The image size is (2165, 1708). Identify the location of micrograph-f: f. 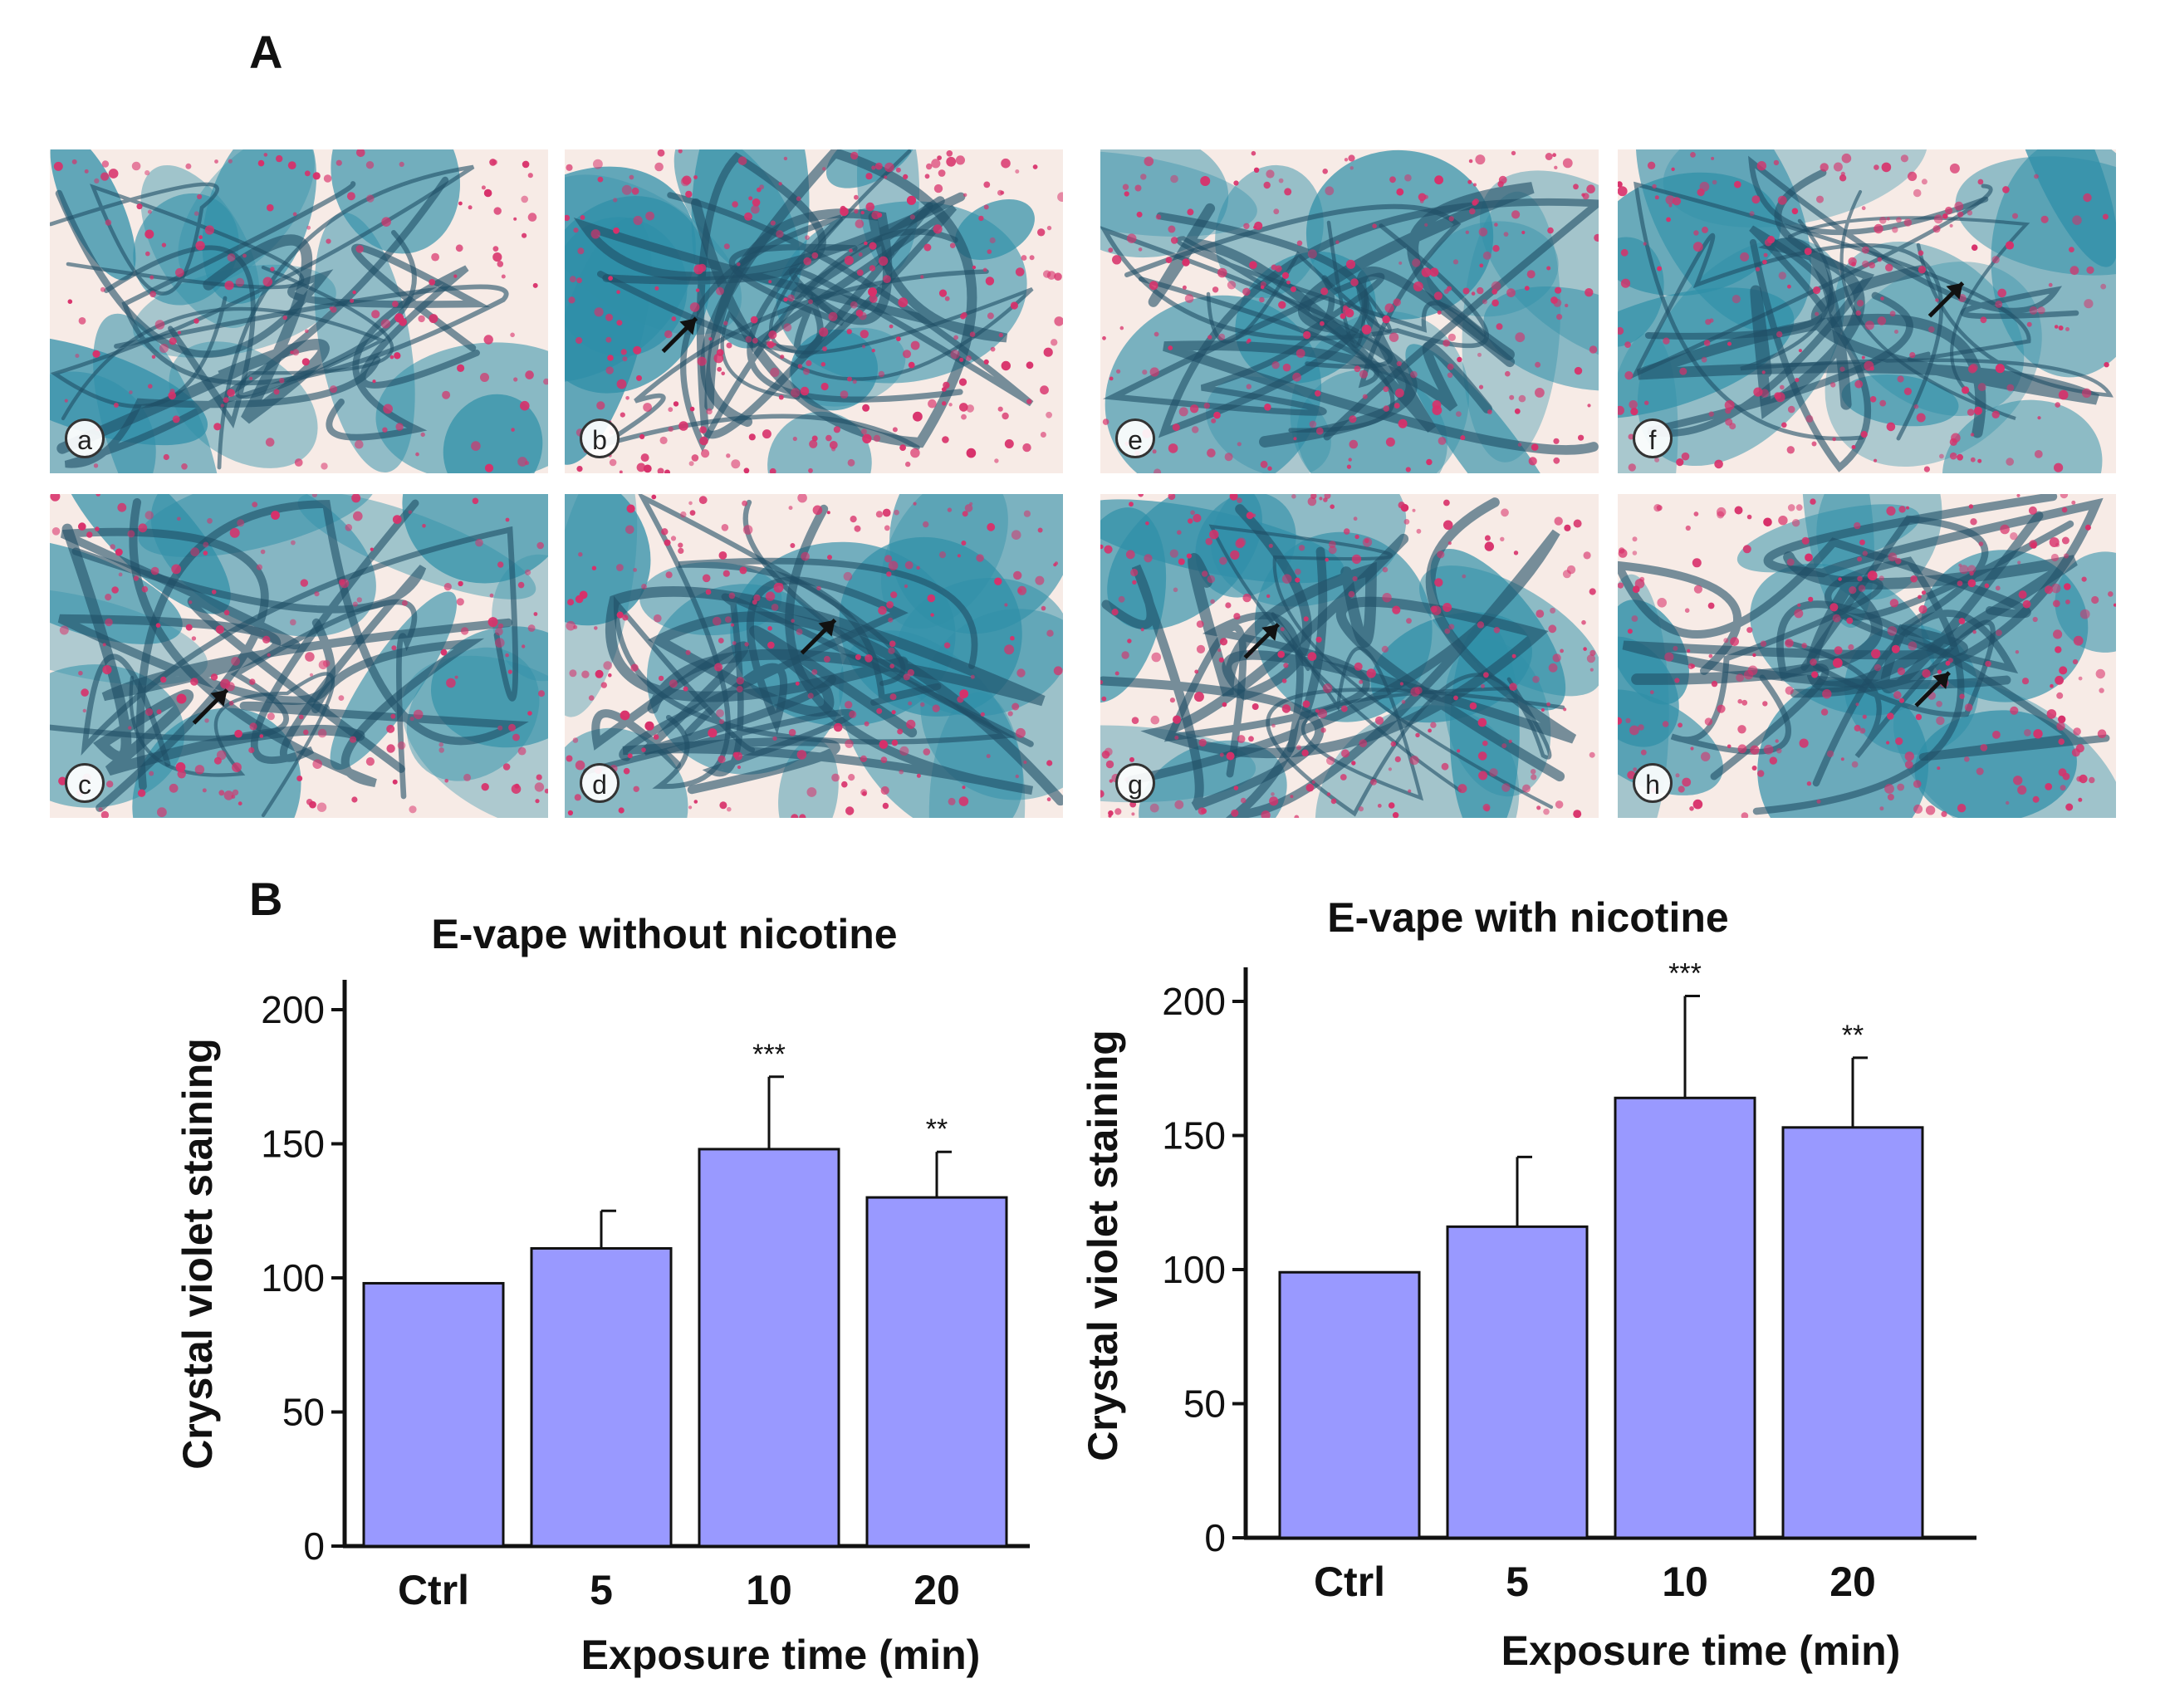
(1867, 311).